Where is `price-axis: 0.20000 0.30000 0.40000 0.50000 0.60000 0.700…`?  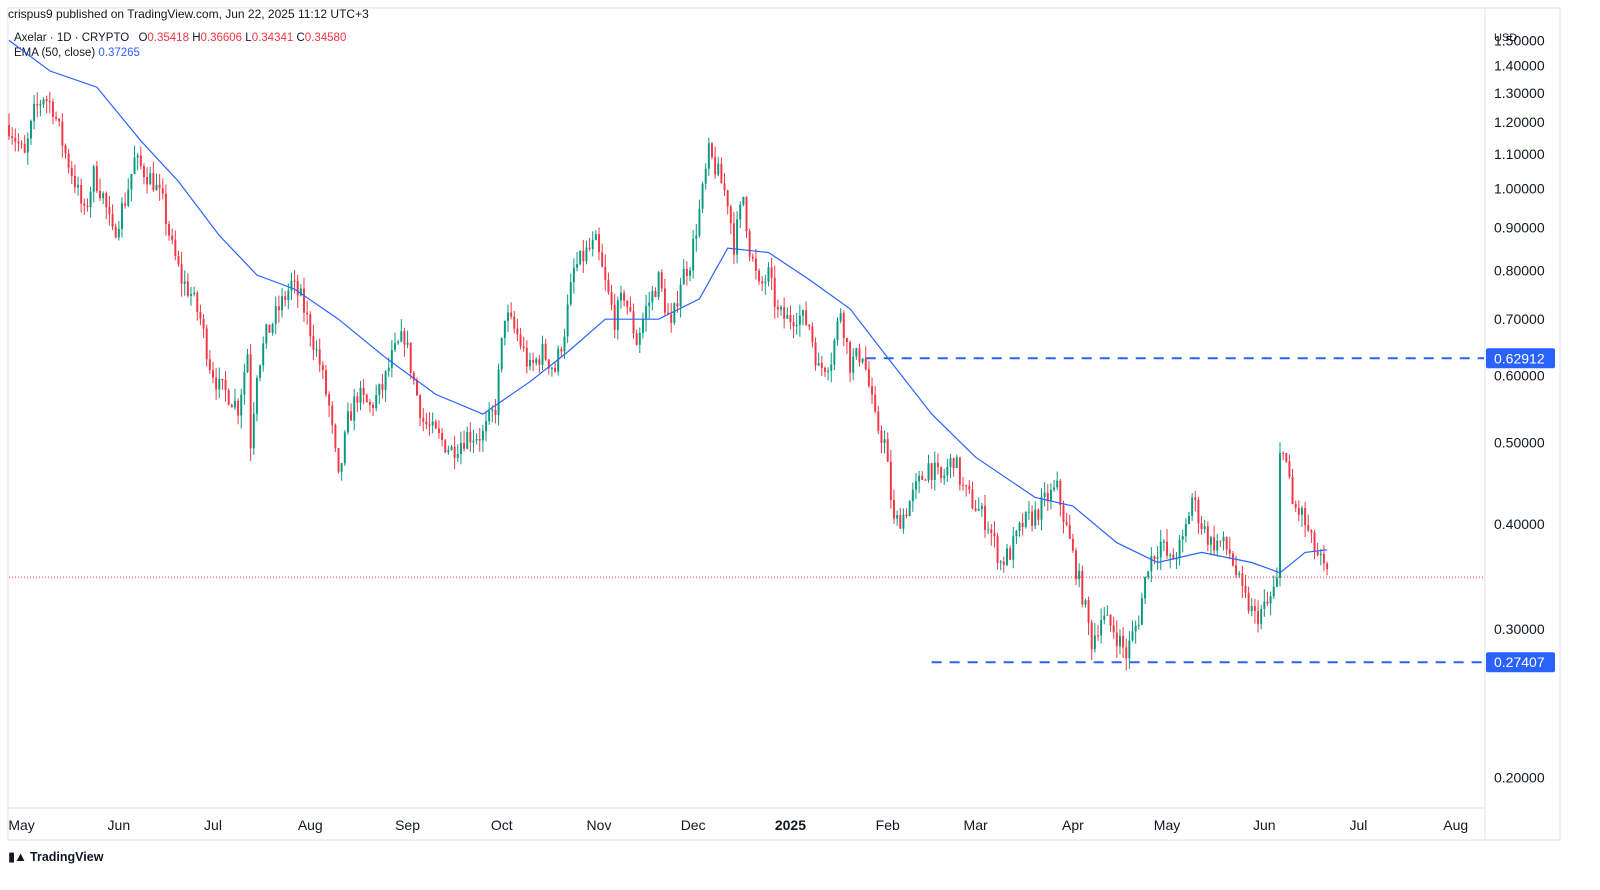
price-axis: 0.20000 0.30000 0.40000 0.50000 0.60000 0.700… is located at coordinates (1519, 408).